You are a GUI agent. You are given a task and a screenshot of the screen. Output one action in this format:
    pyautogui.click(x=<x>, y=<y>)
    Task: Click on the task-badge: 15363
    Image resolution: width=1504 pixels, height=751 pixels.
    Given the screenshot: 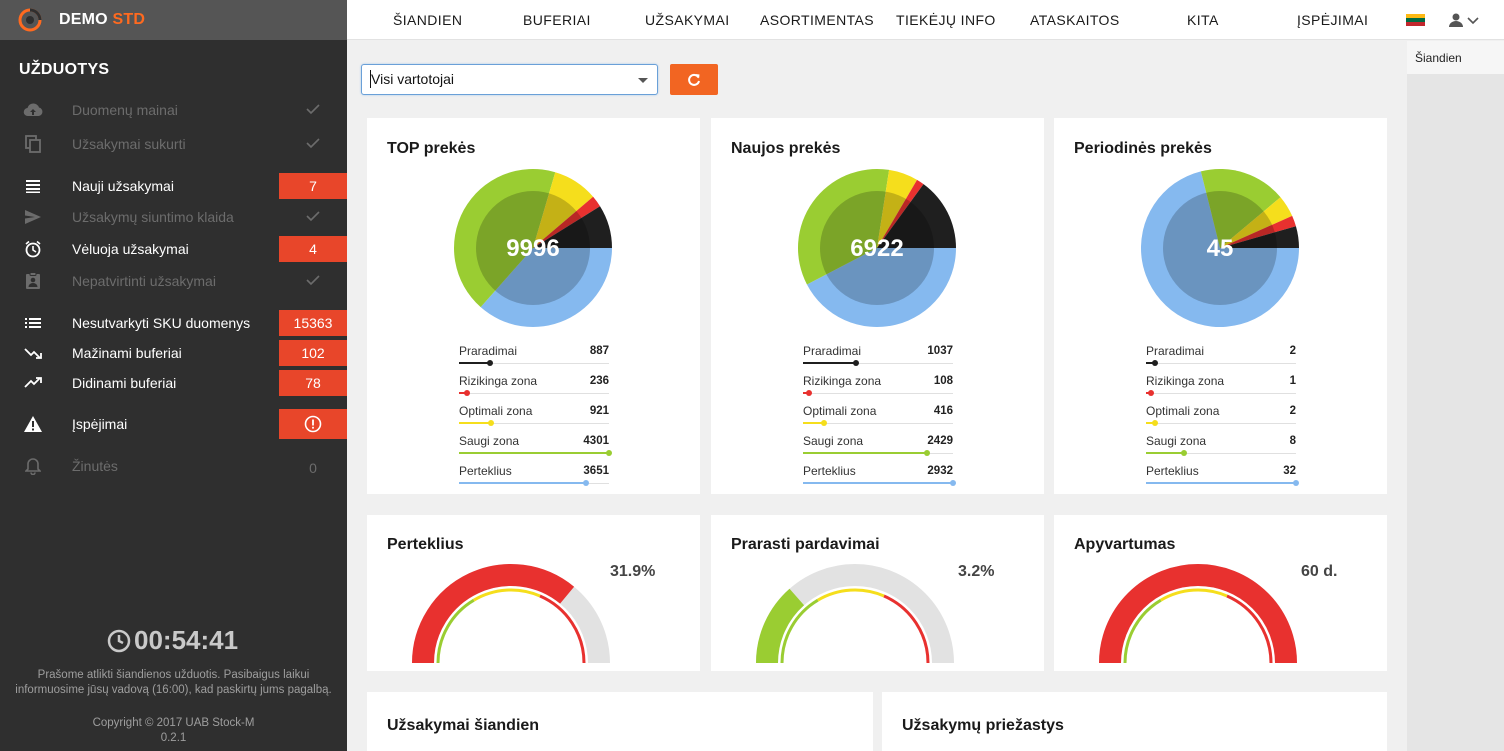 What is the action you would take?
    pyautogui.click(x=313, y=323)
    